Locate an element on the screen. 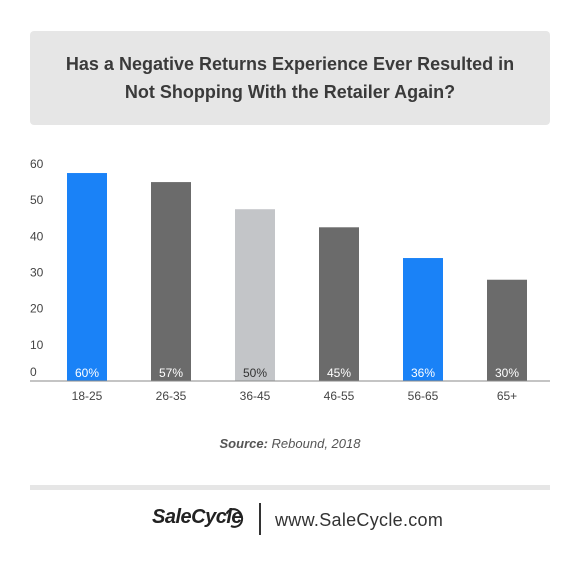 The height and width of the screenshot is (578, 580). bar-data-label: 30% is located at coordinates (507, 373).